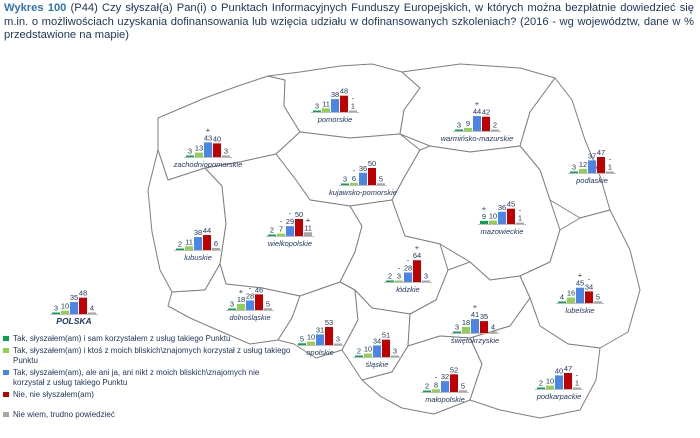 The height and width of the screenshot is (438, 700). I want to click on bar-value-label: 52, so click(454, 369).